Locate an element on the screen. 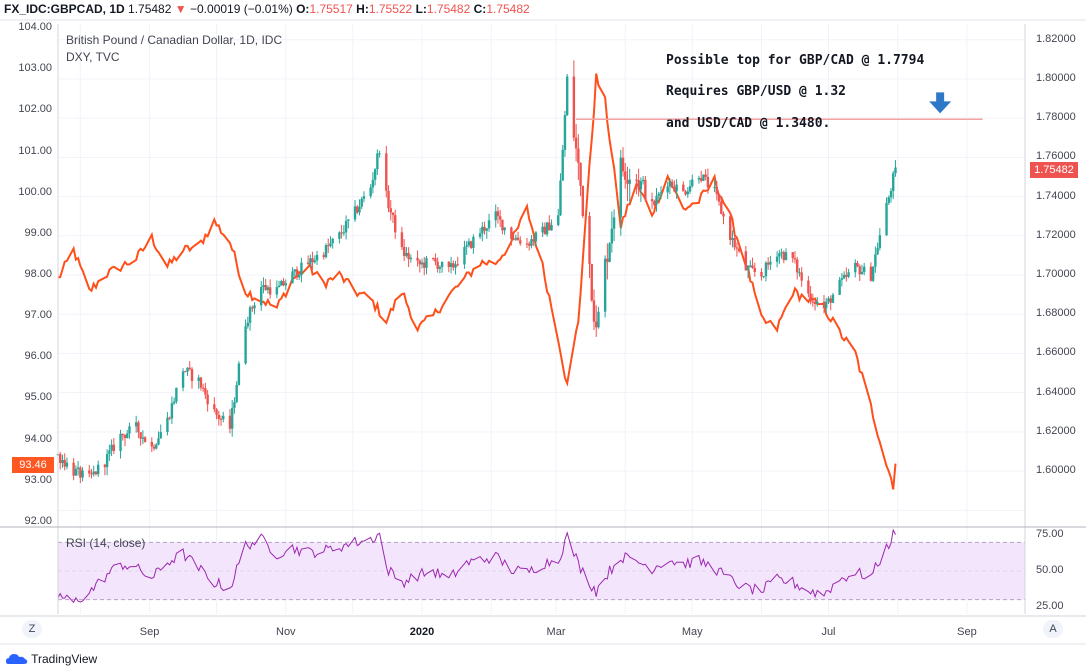 The image size is (1086, 672). right-tick-label: 1.76000 is located at coordinates (1056, 156).